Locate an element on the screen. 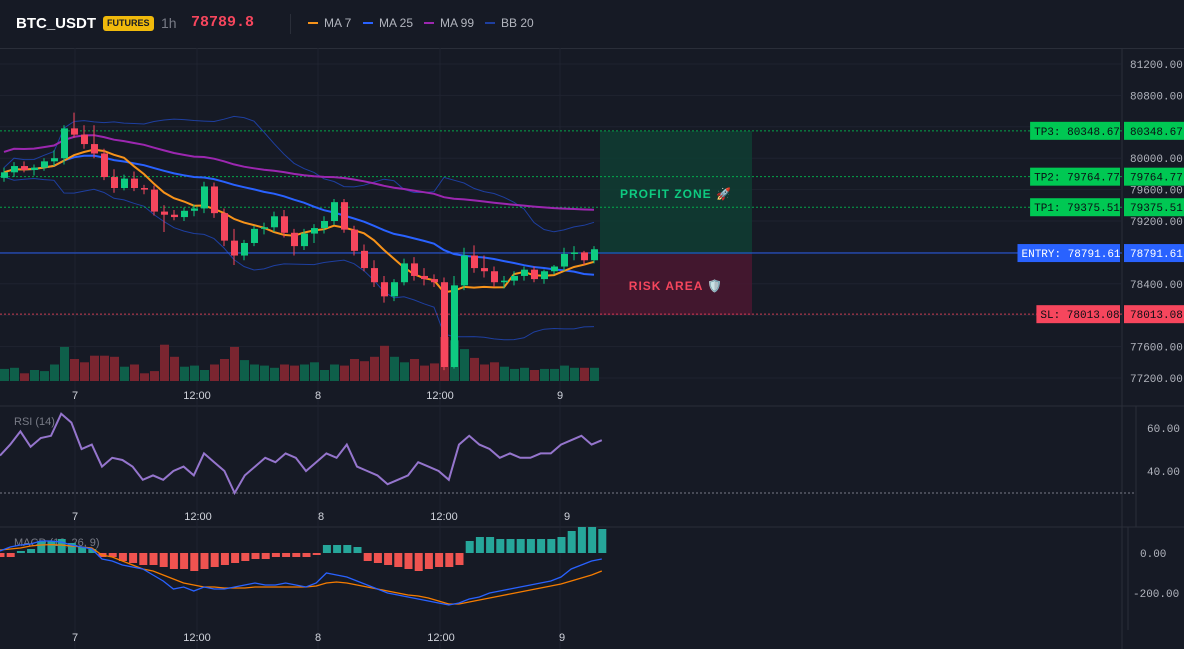 This screenshot has width=1184, height=649. ma7-line is located at coordinates (299, 221).